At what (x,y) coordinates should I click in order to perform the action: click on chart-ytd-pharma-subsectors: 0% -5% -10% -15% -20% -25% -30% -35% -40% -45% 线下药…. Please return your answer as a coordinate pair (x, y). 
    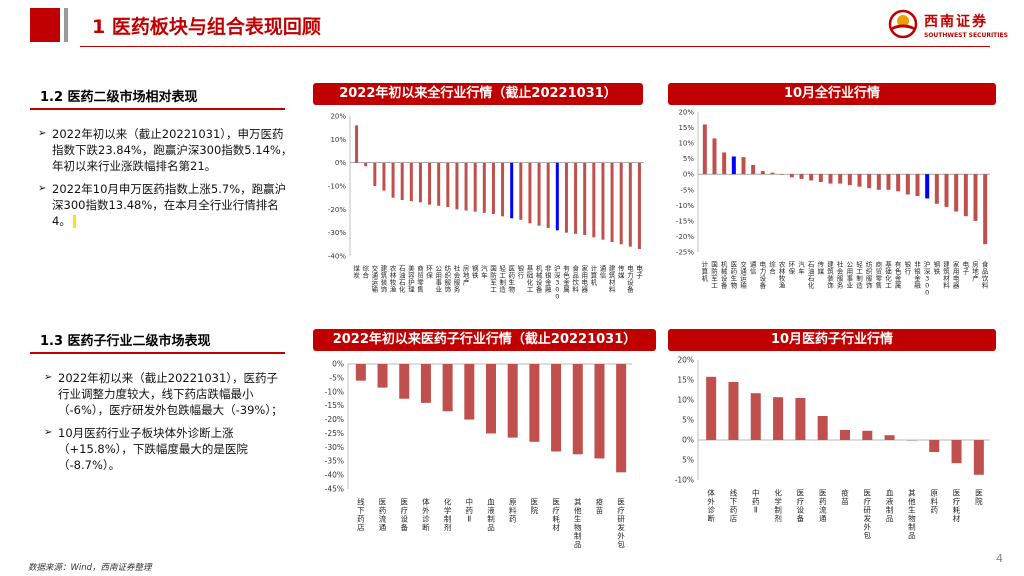
    Looking at the image, I should click on (478, 455).